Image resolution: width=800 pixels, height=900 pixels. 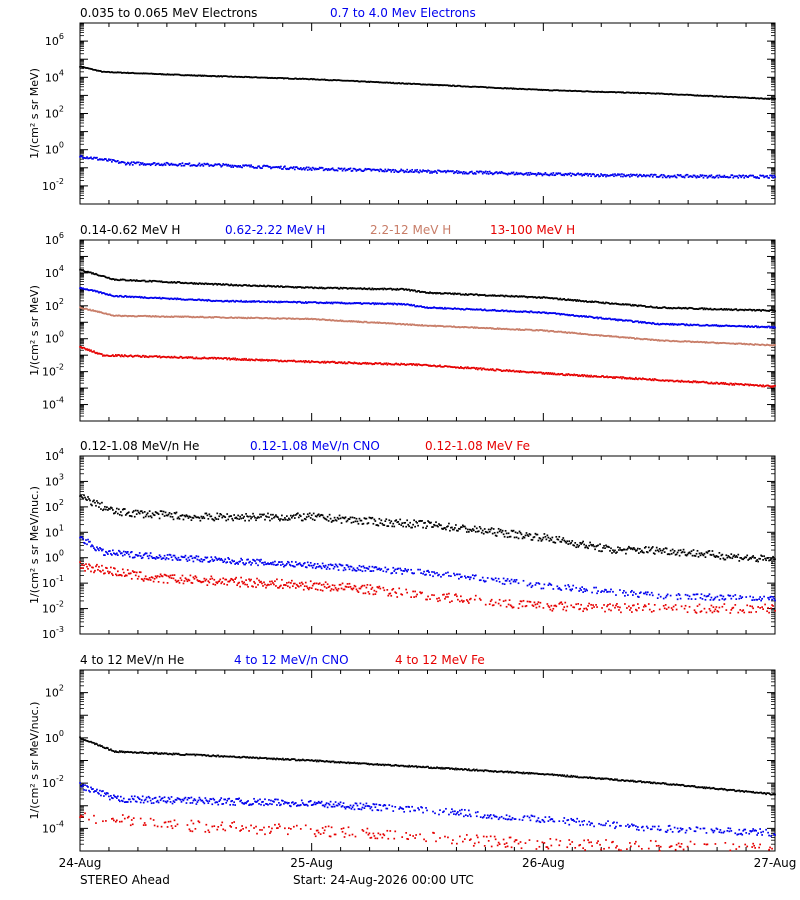 I want to click on legend-entry: 0.035 to 0.065 MeV Electrons, so click(x=168, y=13).